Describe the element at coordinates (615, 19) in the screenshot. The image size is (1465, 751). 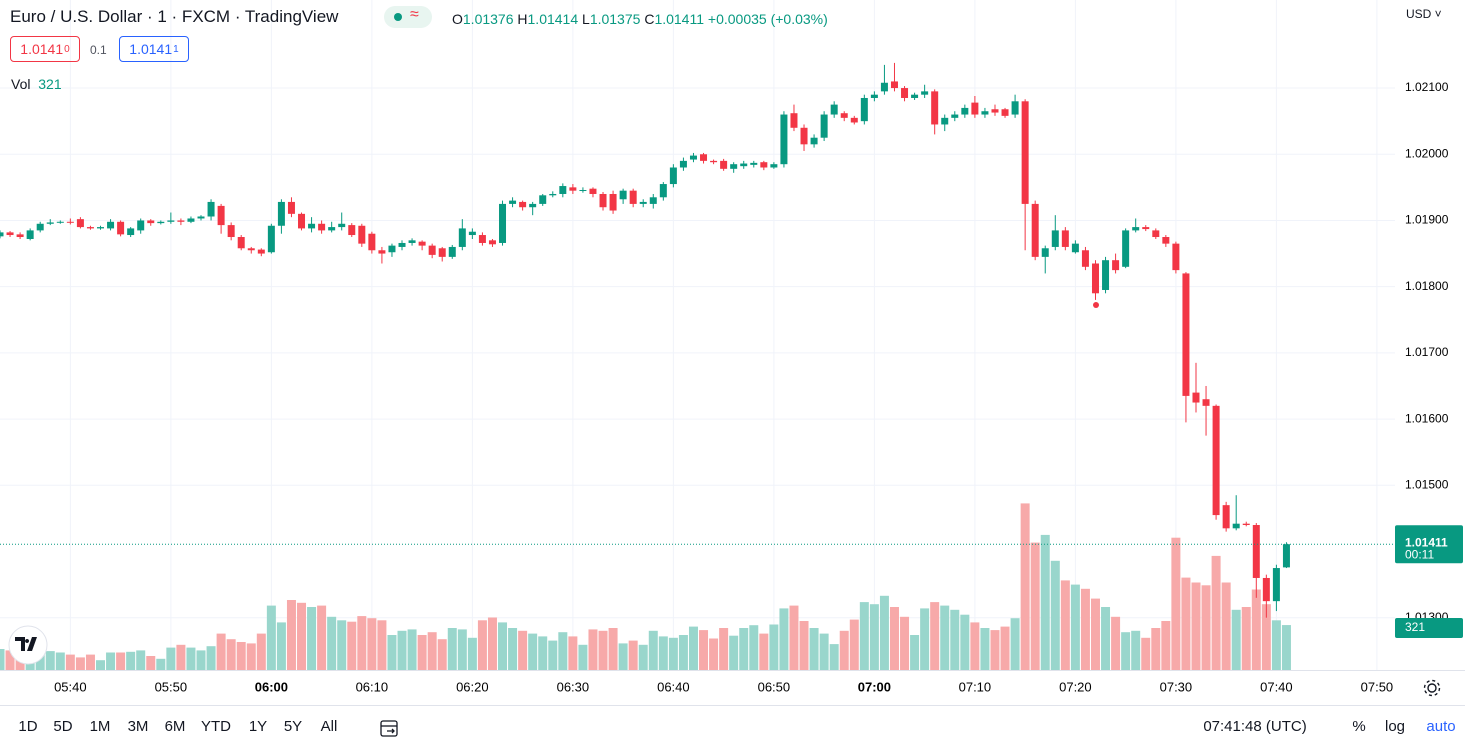
I see `ohlc-value: 1.01375` at that location.